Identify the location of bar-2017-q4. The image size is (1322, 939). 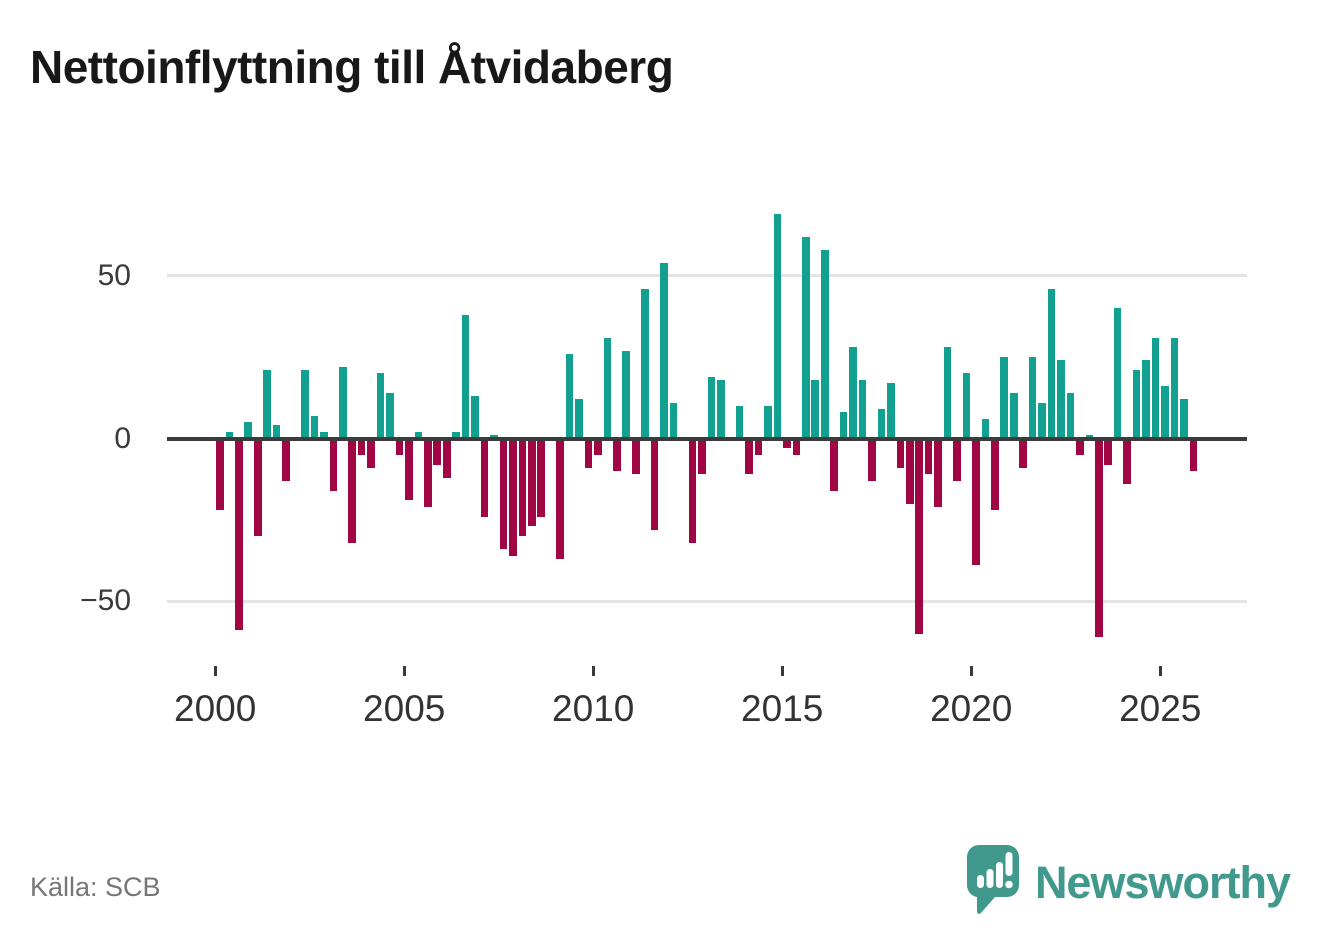
(891, 411).